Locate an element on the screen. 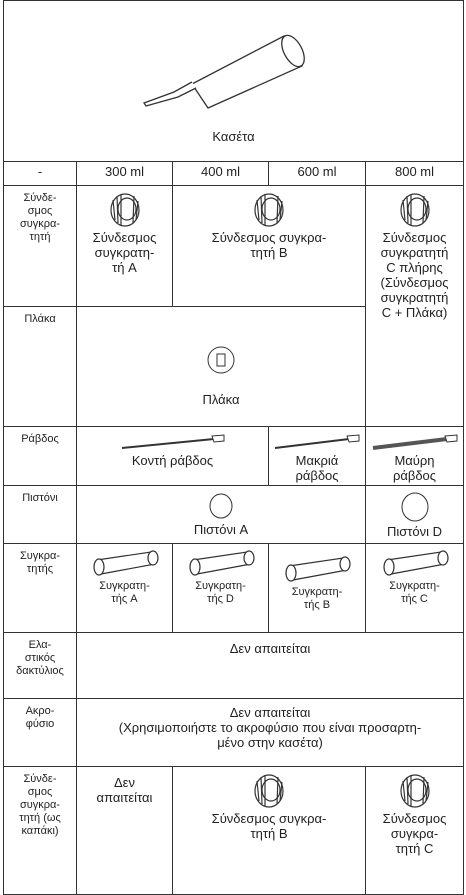 This screenshot has height=895, width=466. cell: Μαύρη ράβδος is located at coordinates (414, 456).